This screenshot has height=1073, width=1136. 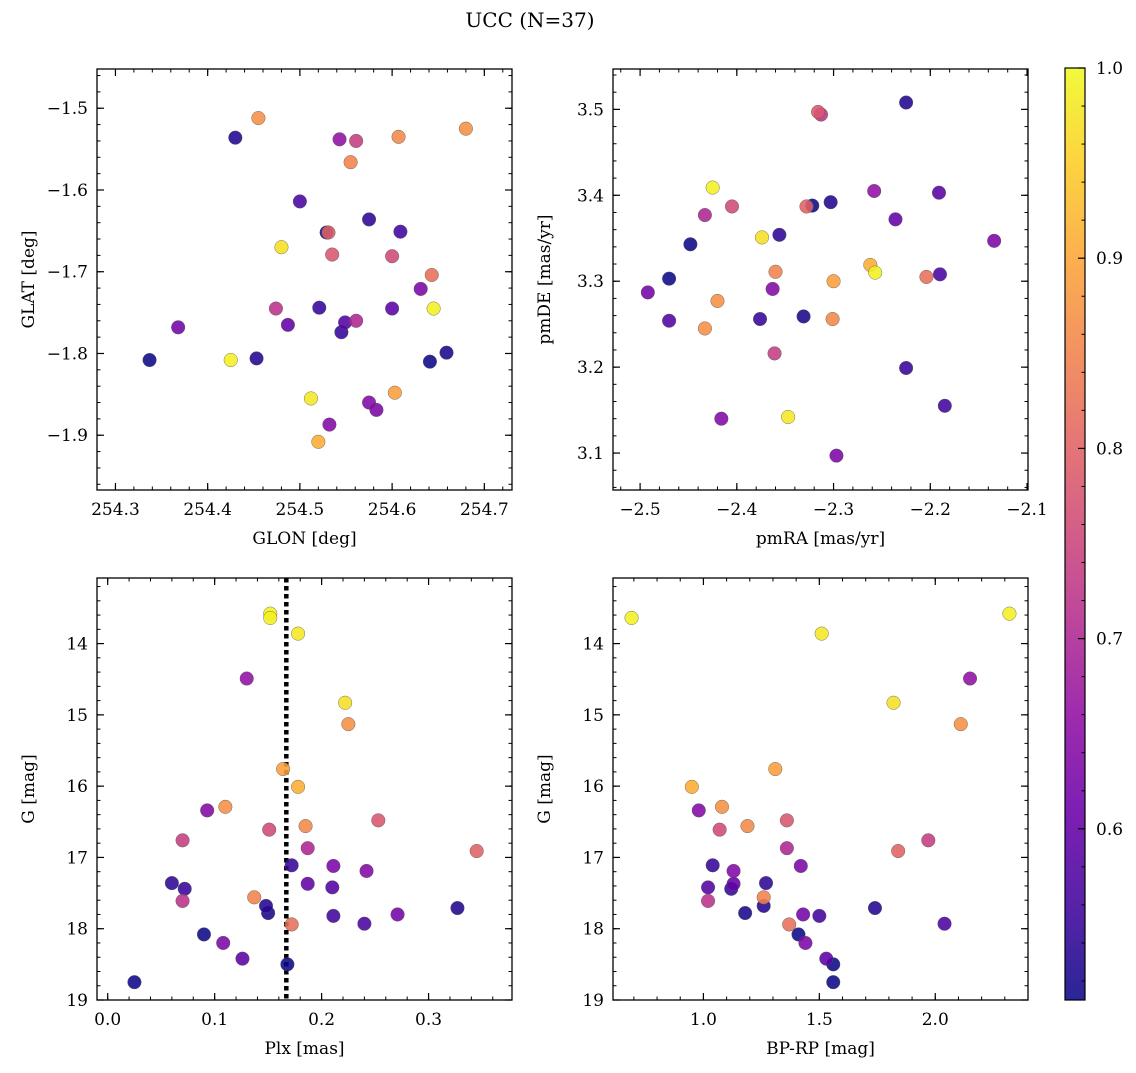 What do you see at coordinates (545, 279) in the screenshot?
I see `y-axis-label: pmDE [mas/yr]` at bounding box center [545, 279].